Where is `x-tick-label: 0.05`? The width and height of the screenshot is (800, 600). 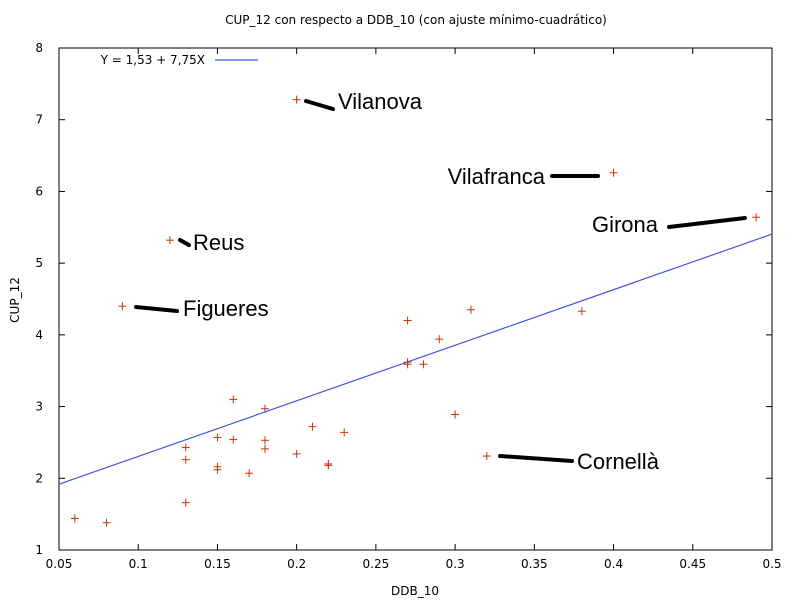 x-tick-label: 0.05 is located at coordinates (59, 564).